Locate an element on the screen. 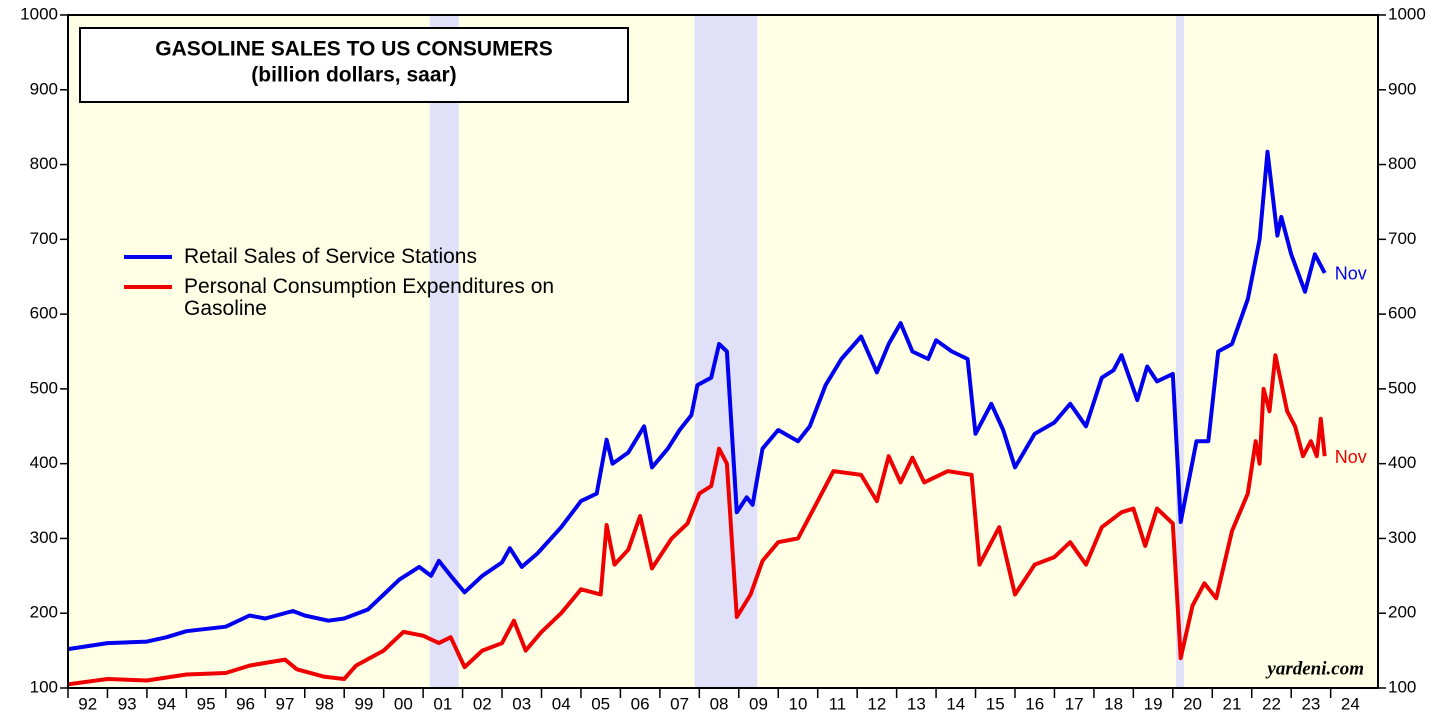 The height and width of the screenshot is (719, 1446). y-tick-label: 700 is located at coordinates (44, 238).